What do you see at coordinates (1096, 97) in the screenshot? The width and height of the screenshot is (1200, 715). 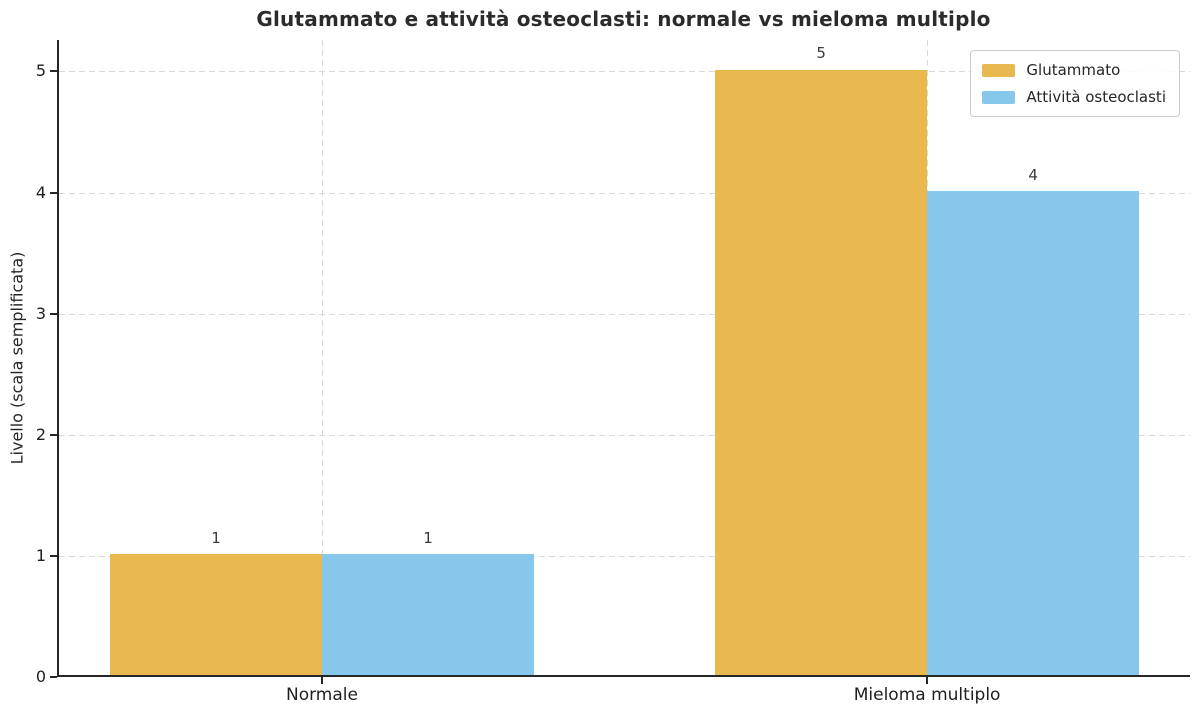 I see `legend-item-label: Attività osteoclasti` at bounding box center [1096, 97].